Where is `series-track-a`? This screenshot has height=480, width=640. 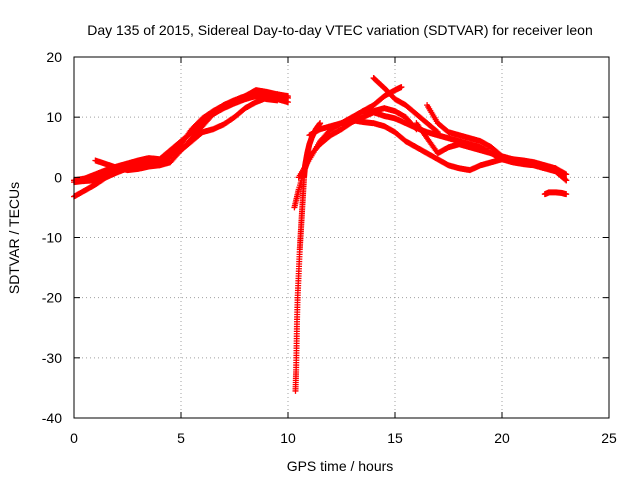
series-track-a is located at coordinates (181, 145).